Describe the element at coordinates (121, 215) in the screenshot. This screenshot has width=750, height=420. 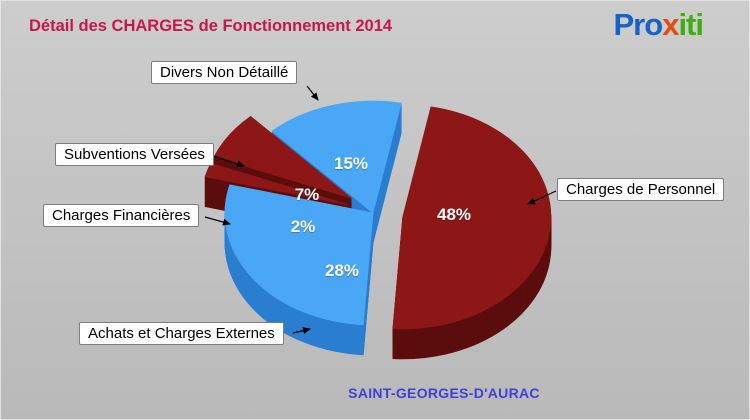
I see `slice-label-financieres: Charges Financières` at that location.